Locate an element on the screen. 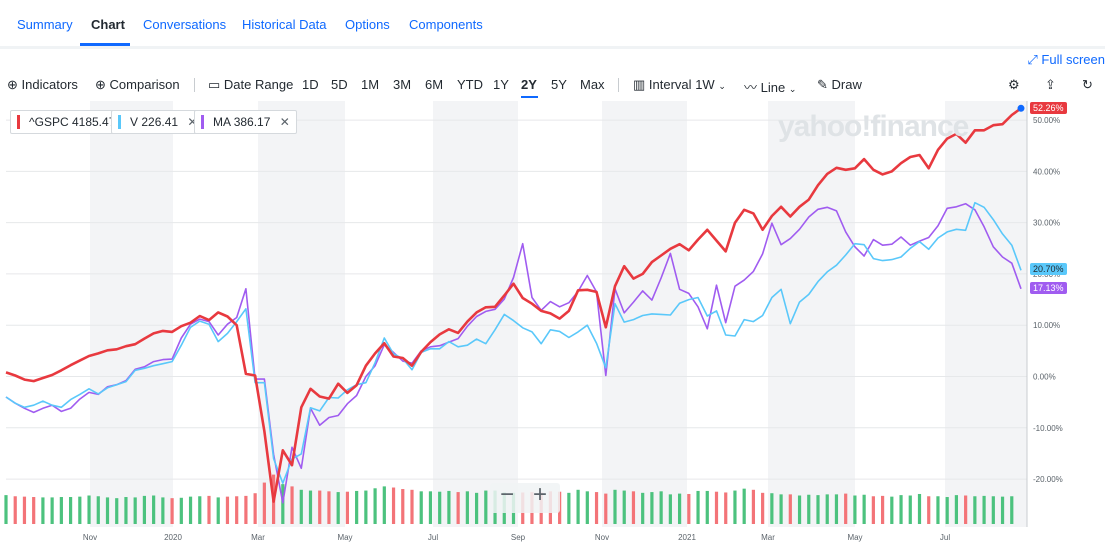 The height and width of the screenshot is (551, 1115). y-tick-label: 40.00% is located at coordinates (1046, 171).